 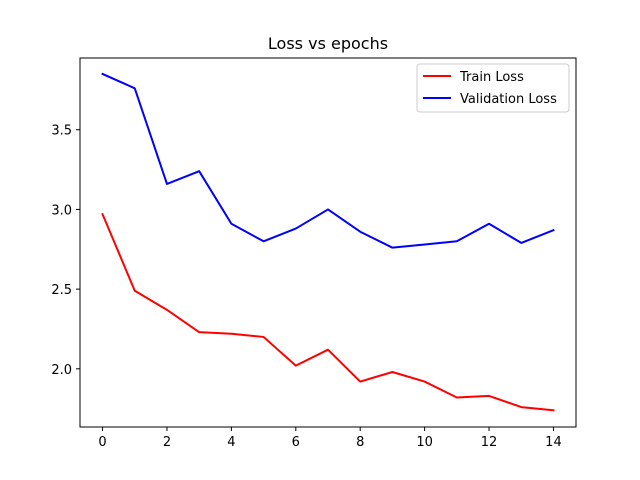 I want to click on x-tick-label: 0, so click(x=102, y=442).